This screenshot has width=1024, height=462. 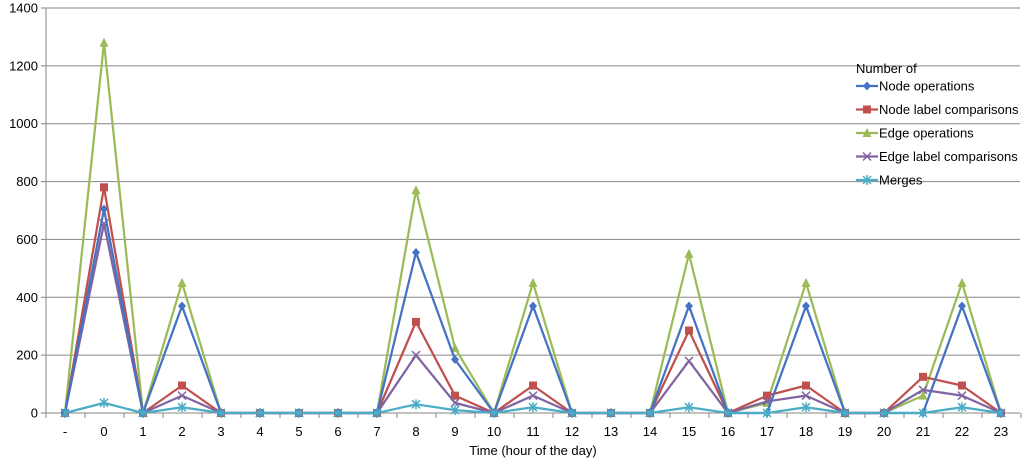 What do you see at coordinates (533, 431) in the screenshot?
I see `x-tick-label: 11` at bounding box center [533, 431].